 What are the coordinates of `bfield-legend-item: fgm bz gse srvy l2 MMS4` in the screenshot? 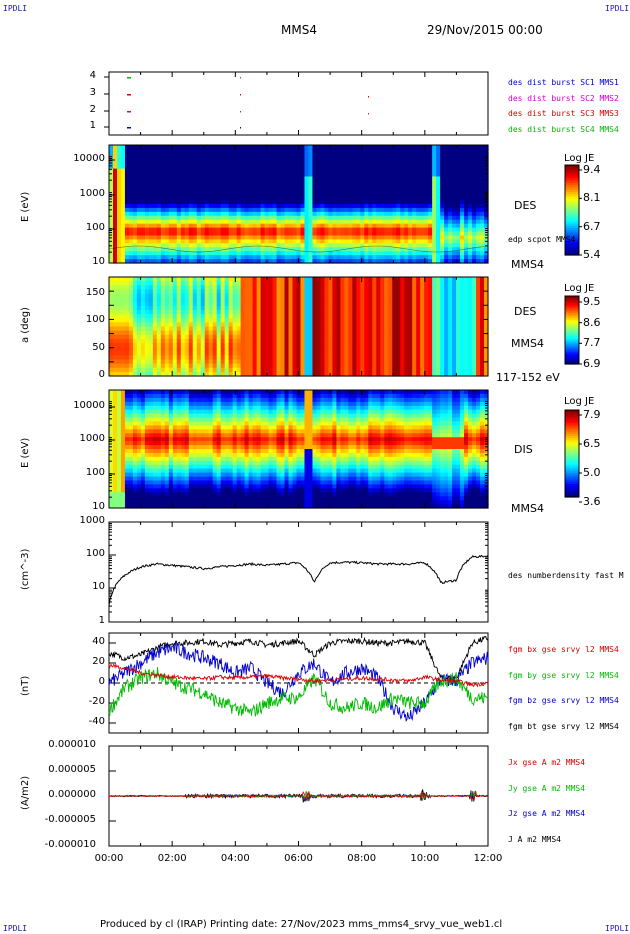 It's located at (563, 700).